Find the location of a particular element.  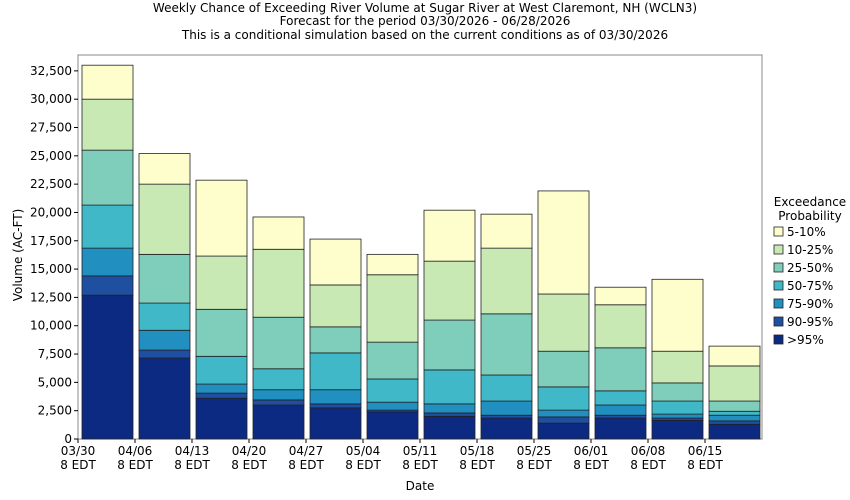

y-tick-label: 32,500 is located at coordinates (51, 71).